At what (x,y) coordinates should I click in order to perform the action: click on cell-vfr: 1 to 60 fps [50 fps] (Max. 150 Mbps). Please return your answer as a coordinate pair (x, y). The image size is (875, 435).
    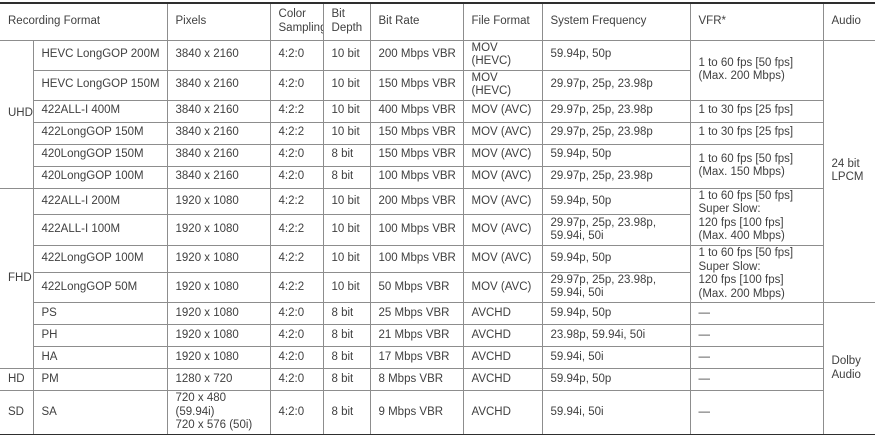
    Looking at the image, I should click on (756, 166).